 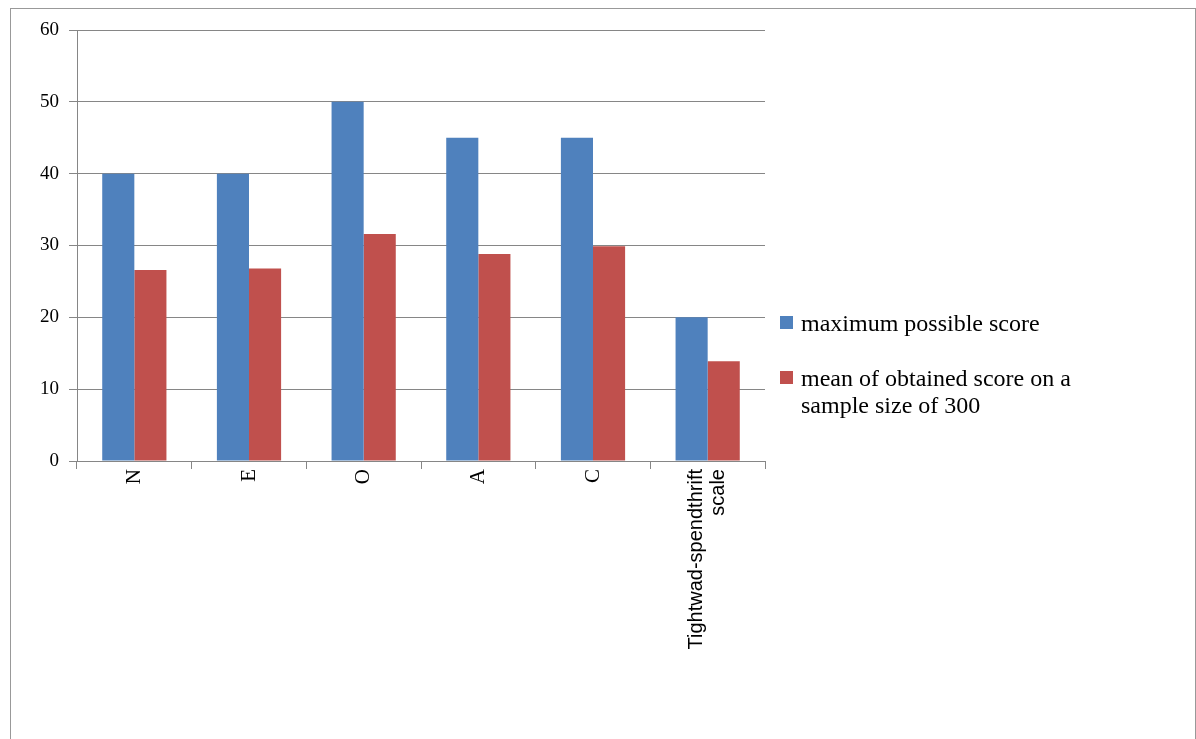 What do you see at coordinates (49, 100) in the screenshot?
I see `y-tick-label: 50` at bounding box center [49, 100].